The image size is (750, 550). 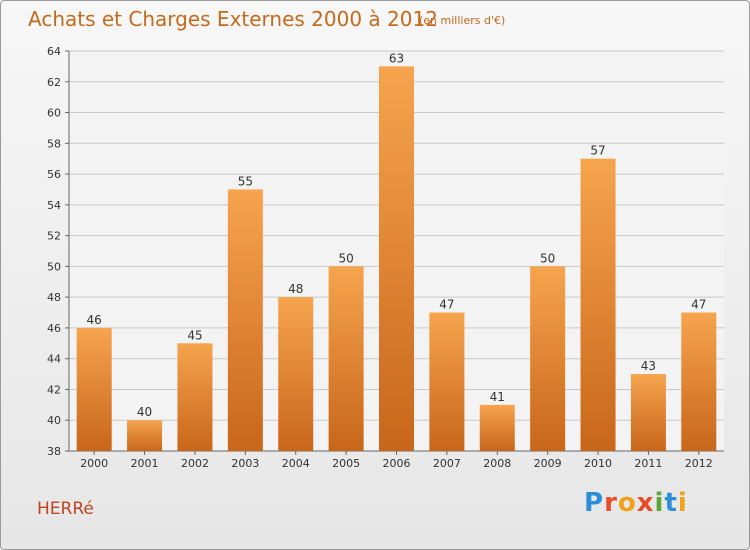 What do you see at coordinates (396, 58) in the screenshot?
I see `data-label: 63` at bounding box center [396, 58].